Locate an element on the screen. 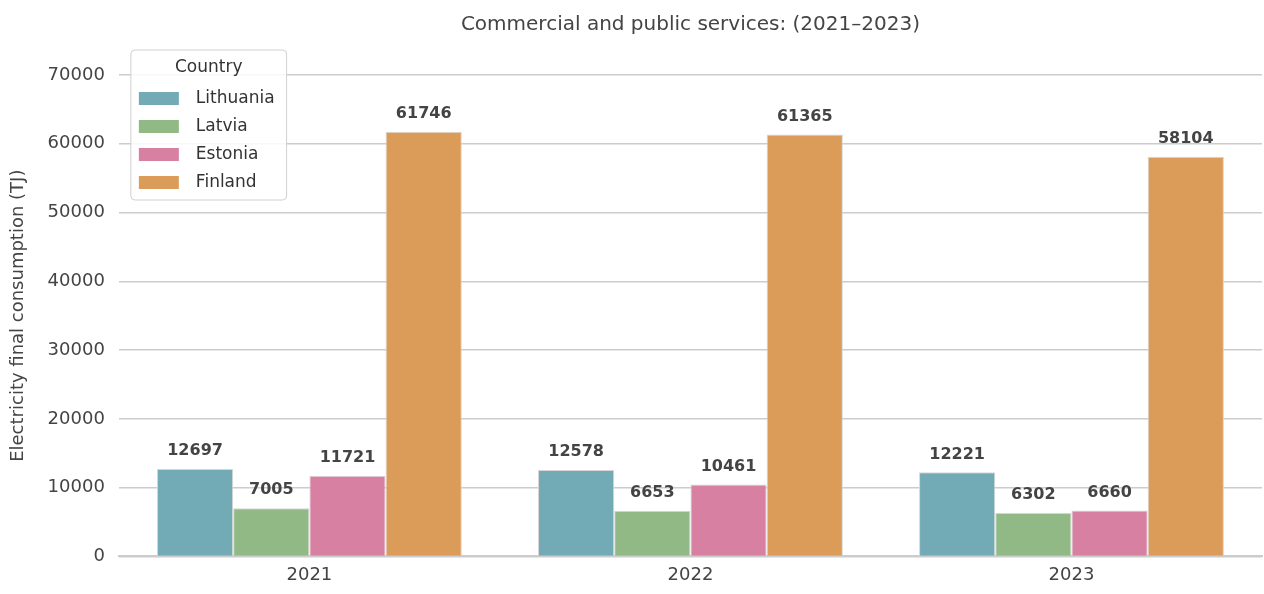  data-label: 12221 is located at coordinates (957, 453).